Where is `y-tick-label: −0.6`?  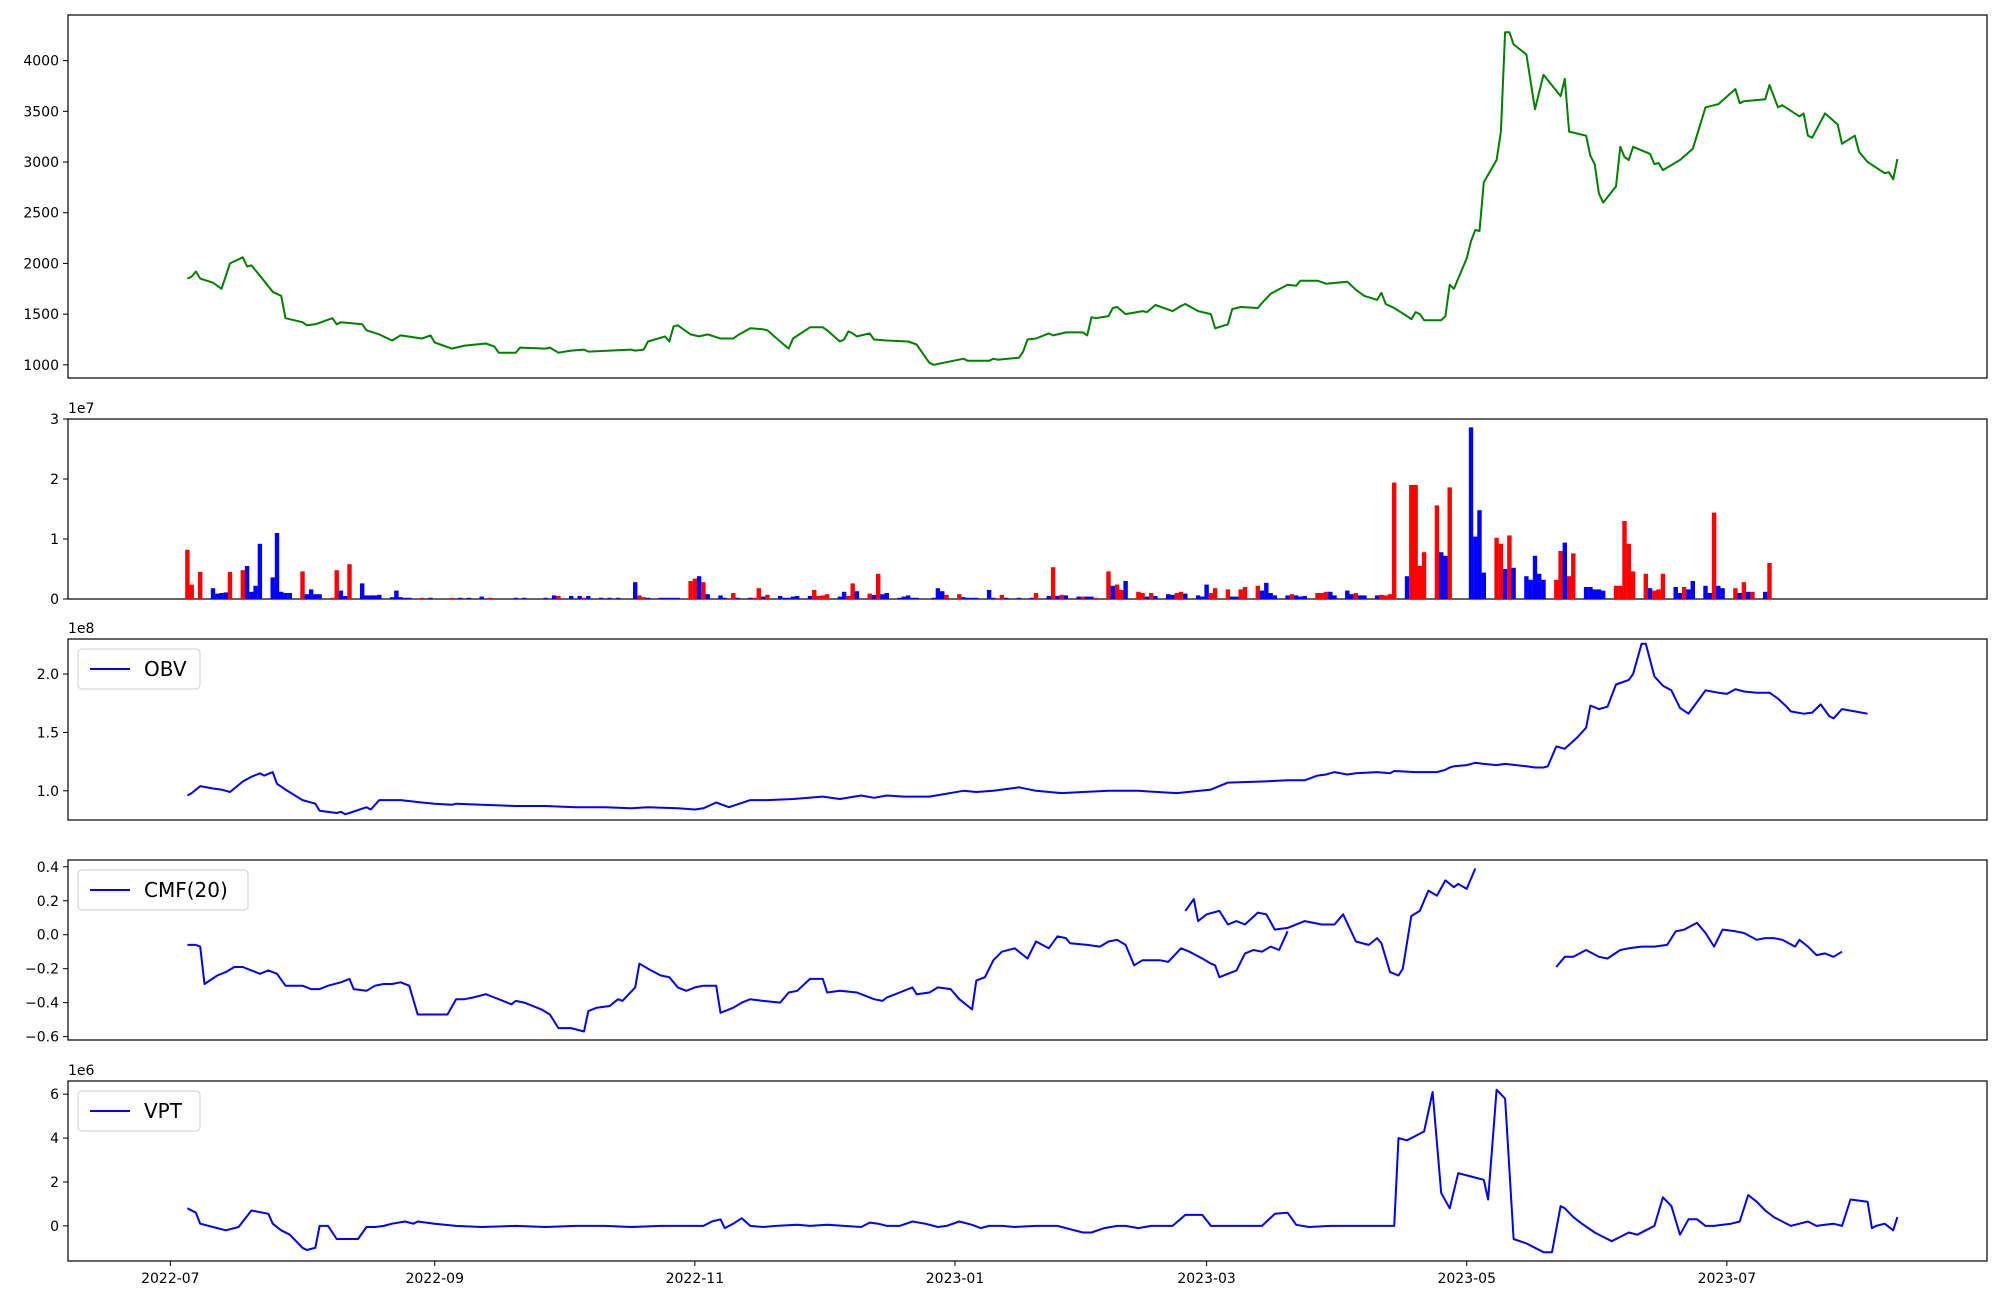
y-tick-label: −0.6 is located at coordinates (42, 1038).